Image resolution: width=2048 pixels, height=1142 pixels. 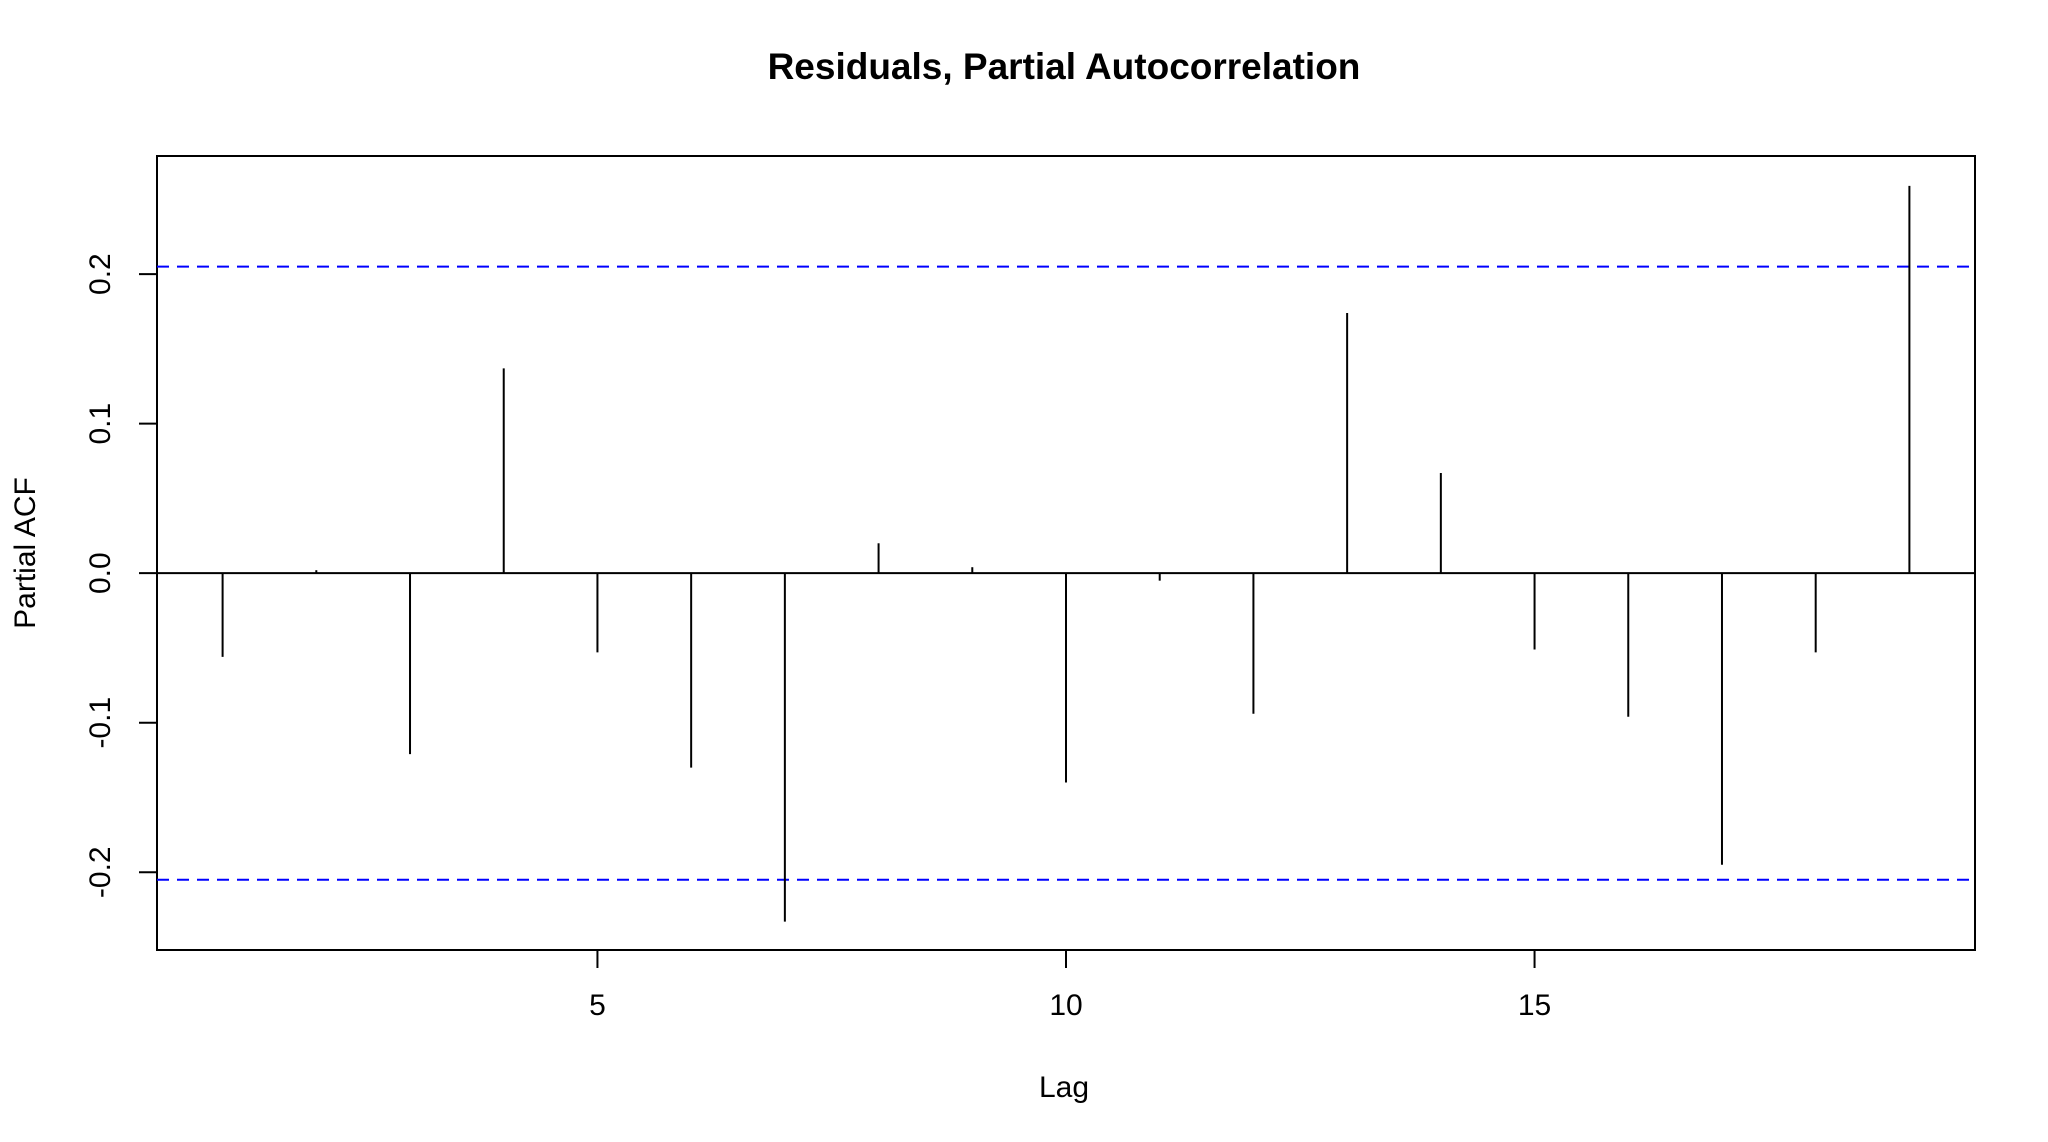 What do you see at coordinates (597, 1005) in the screenshot?
I see `x-tick-label-5: 5` at bounding box center [597, 1005].